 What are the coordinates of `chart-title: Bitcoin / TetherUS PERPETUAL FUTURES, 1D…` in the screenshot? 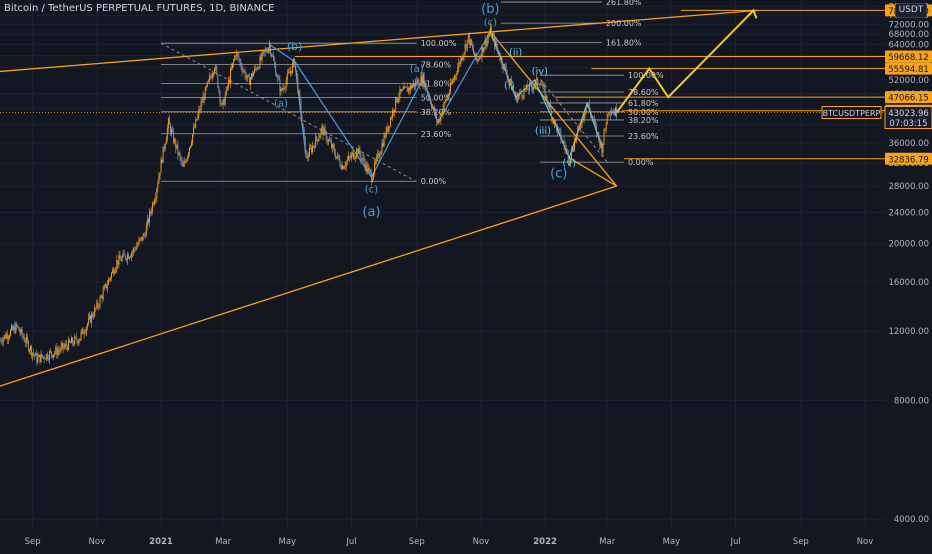 It's located at (139, 8).